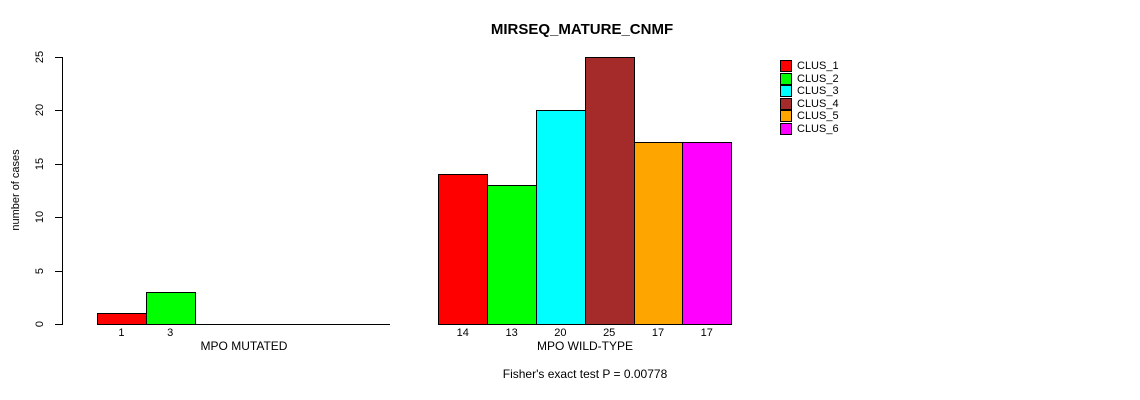 The image size is (1140, 400). What do you see at coordinates (16, 190) in the screenshot?
I see `y-axis-title: number of cases` at bounding box center [16, 190].